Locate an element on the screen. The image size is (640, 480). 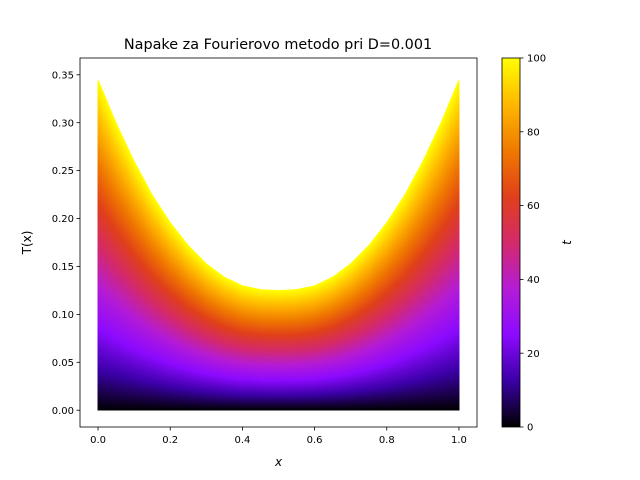
x-tick-label: 0.8 is located at coordinates (387, 440).